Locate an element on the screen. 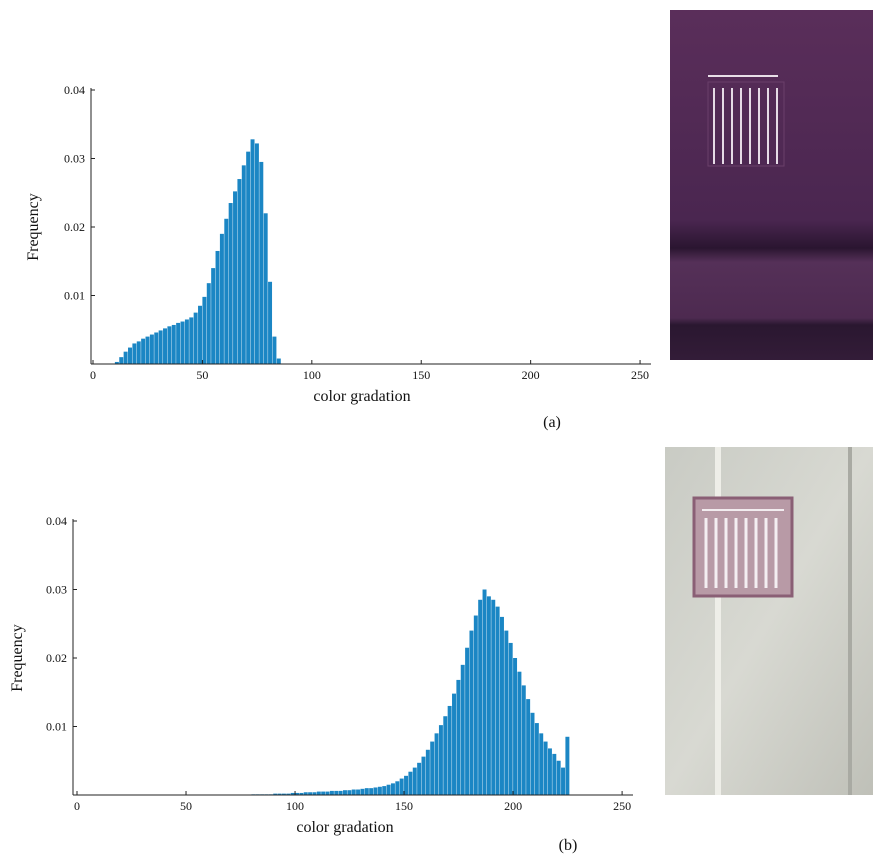 The width and height of the screenshot is (873, 864). x-axis-label: color gradation is located at coordinates (344, 827).